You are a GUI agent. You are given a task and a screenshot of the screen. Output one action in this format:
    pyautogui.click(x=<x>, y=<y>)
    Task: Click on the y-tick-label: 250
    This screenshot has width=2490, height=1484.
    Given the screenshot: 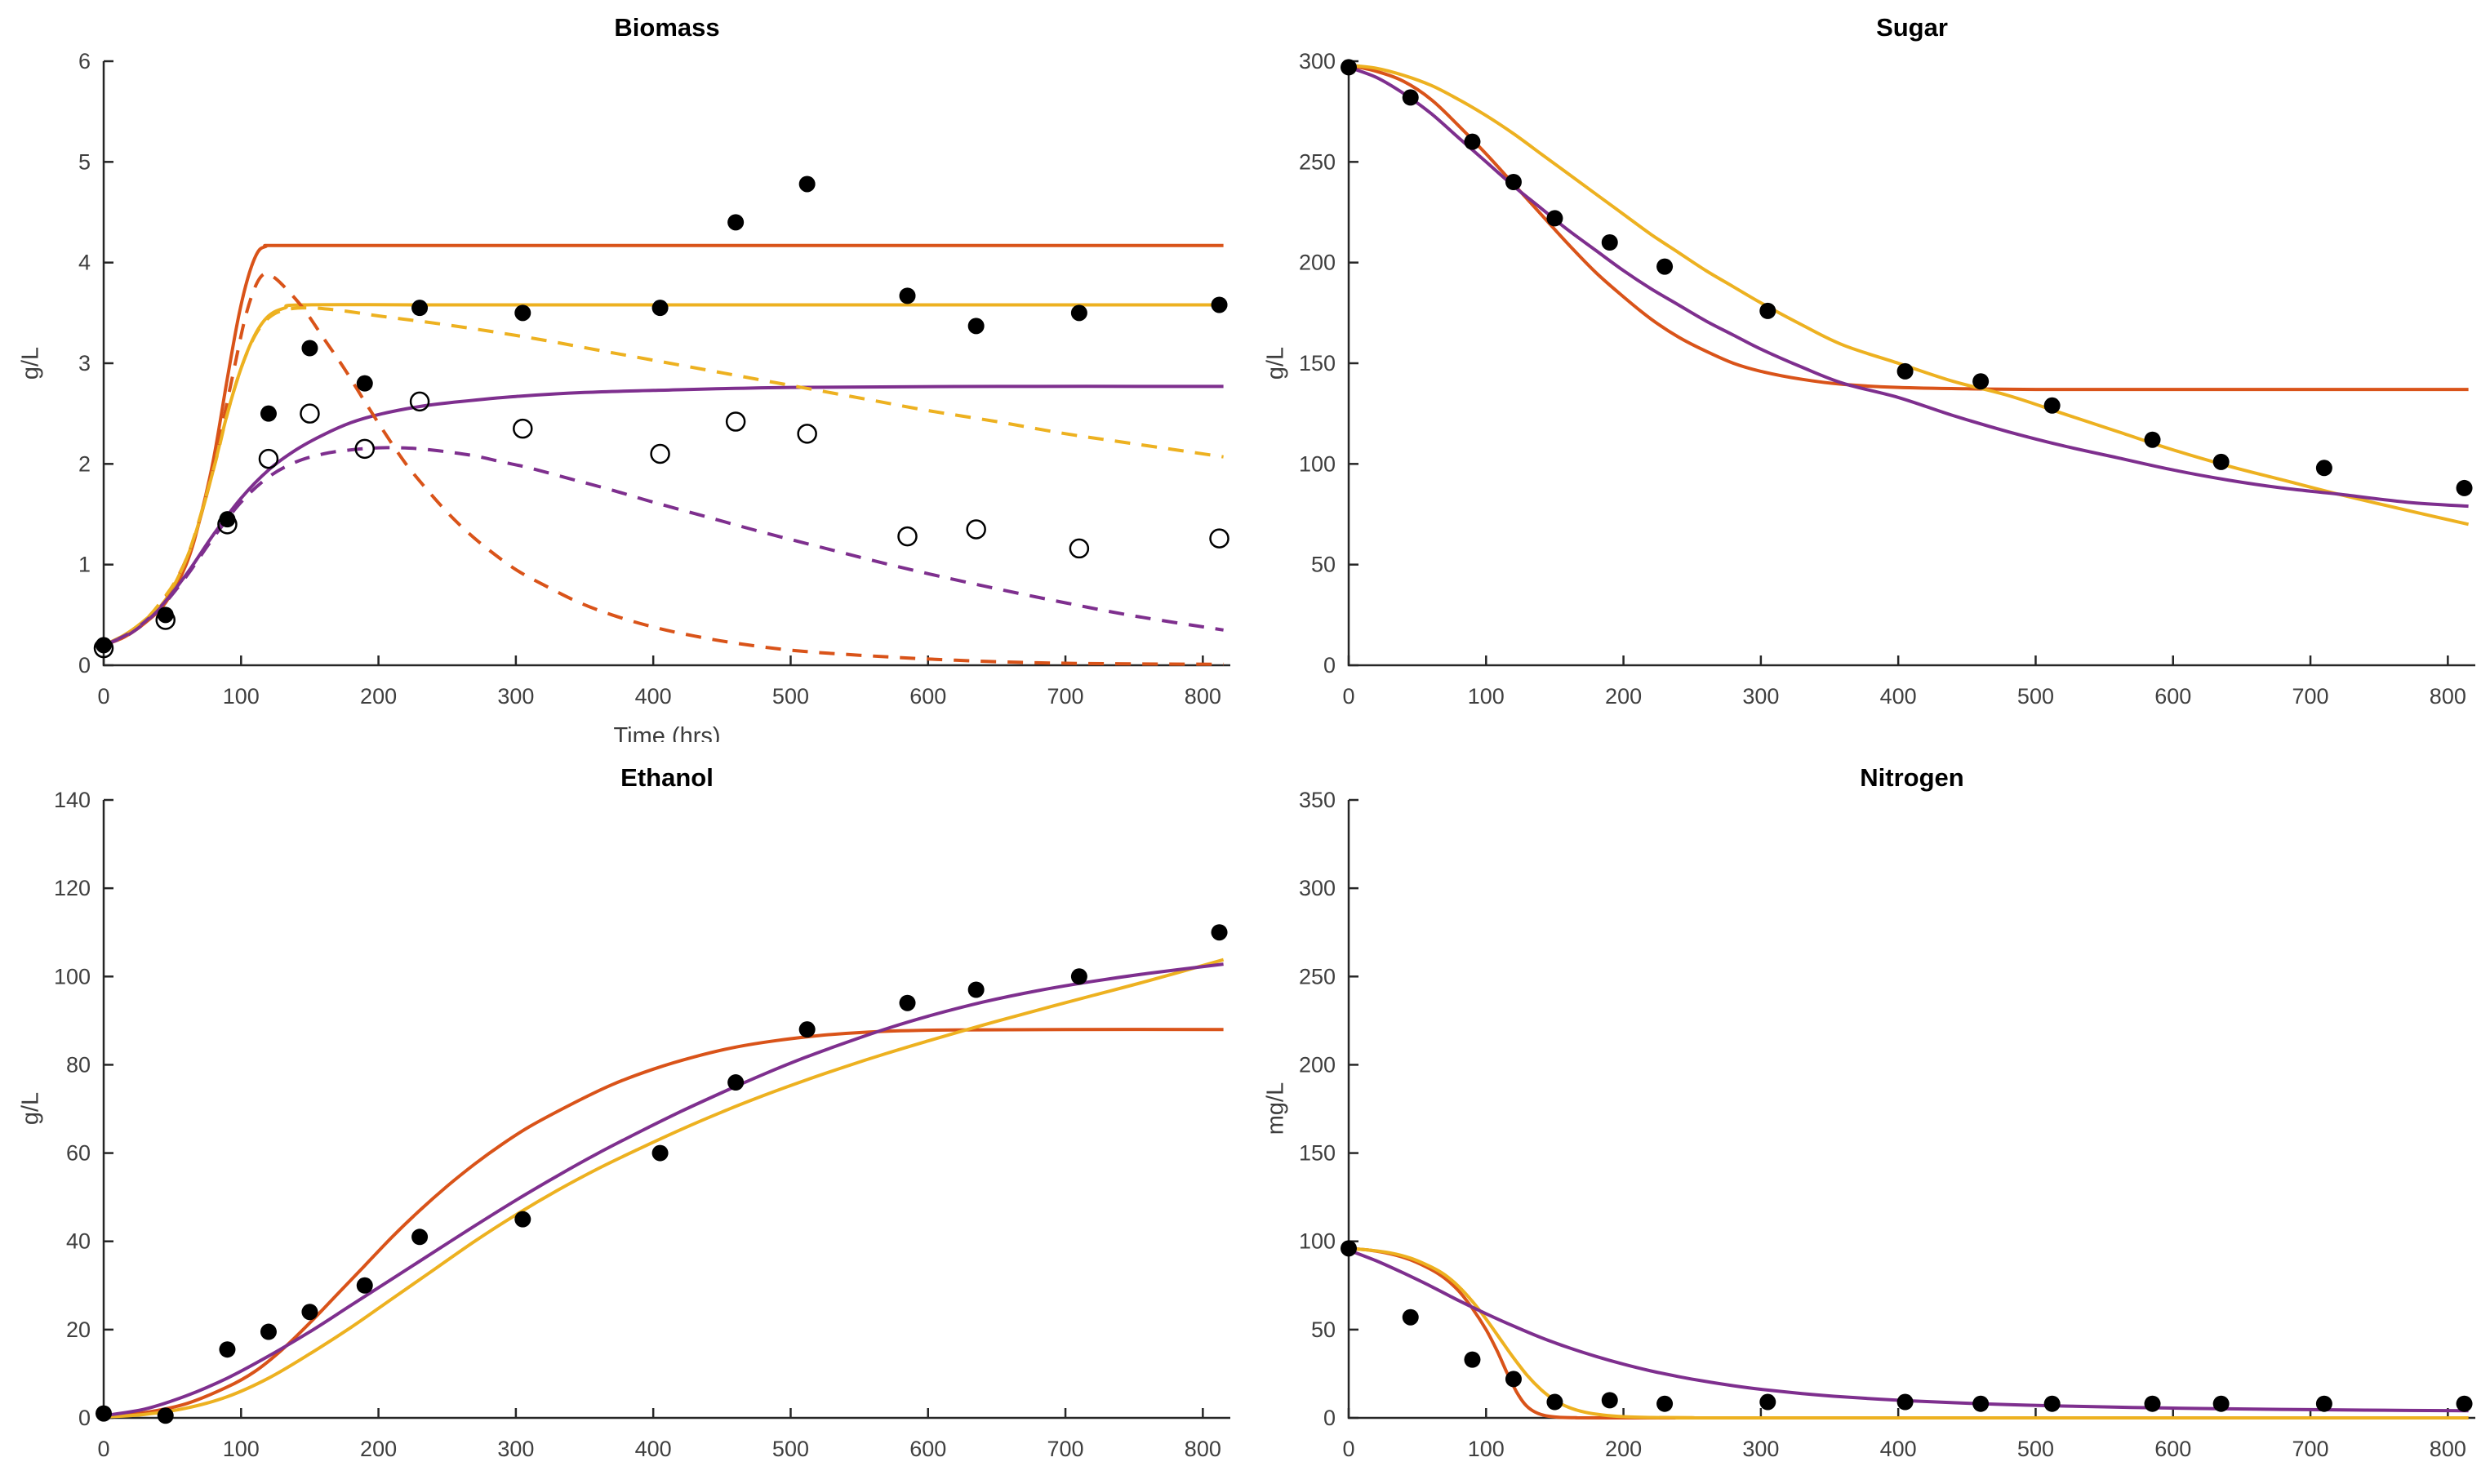 What is the action you would take?
    pyautogui.click(x=1317, y=977)
    